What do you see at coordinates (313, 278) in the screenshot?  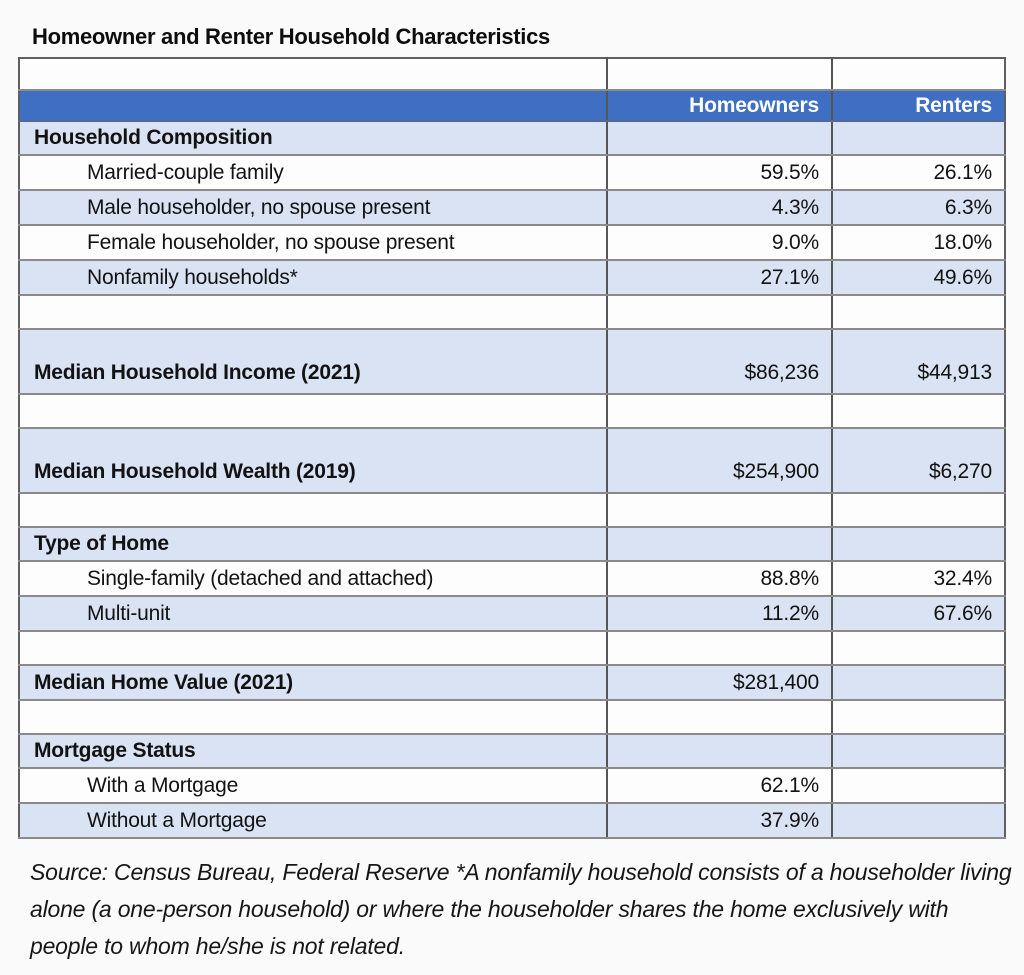 I see `row-label: Nonfamily households*` at bounding box center [313, 278].